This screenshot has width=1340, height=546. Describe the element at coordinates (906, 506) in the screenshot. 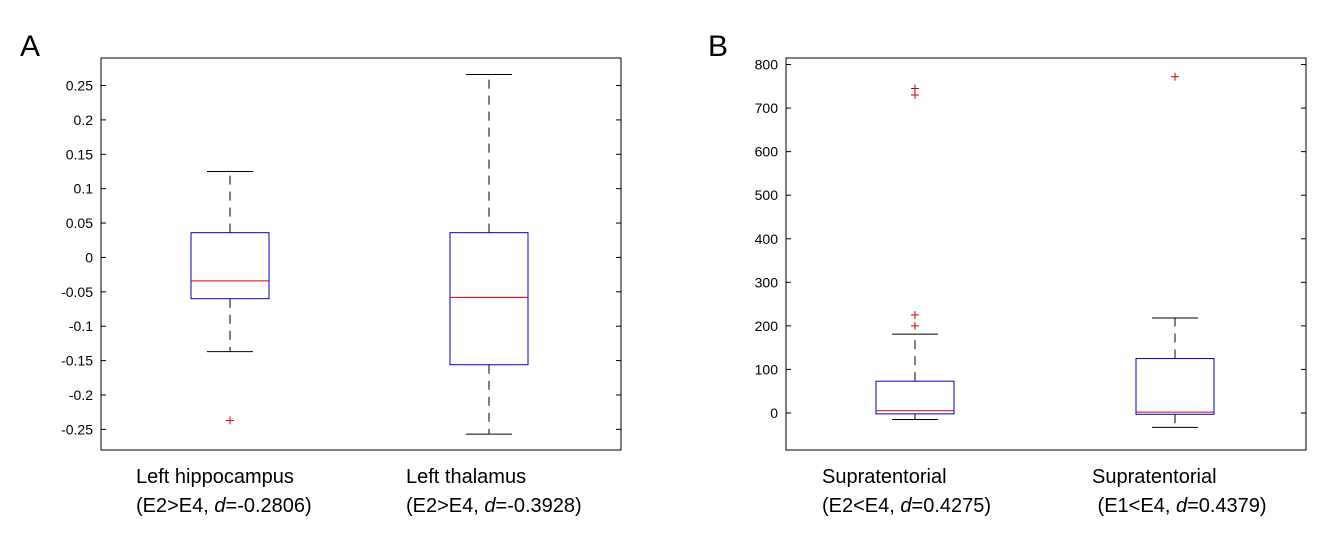

I see `panel-b-category-label-1-line2: (E2<E4, d=0.4275)` at that location.